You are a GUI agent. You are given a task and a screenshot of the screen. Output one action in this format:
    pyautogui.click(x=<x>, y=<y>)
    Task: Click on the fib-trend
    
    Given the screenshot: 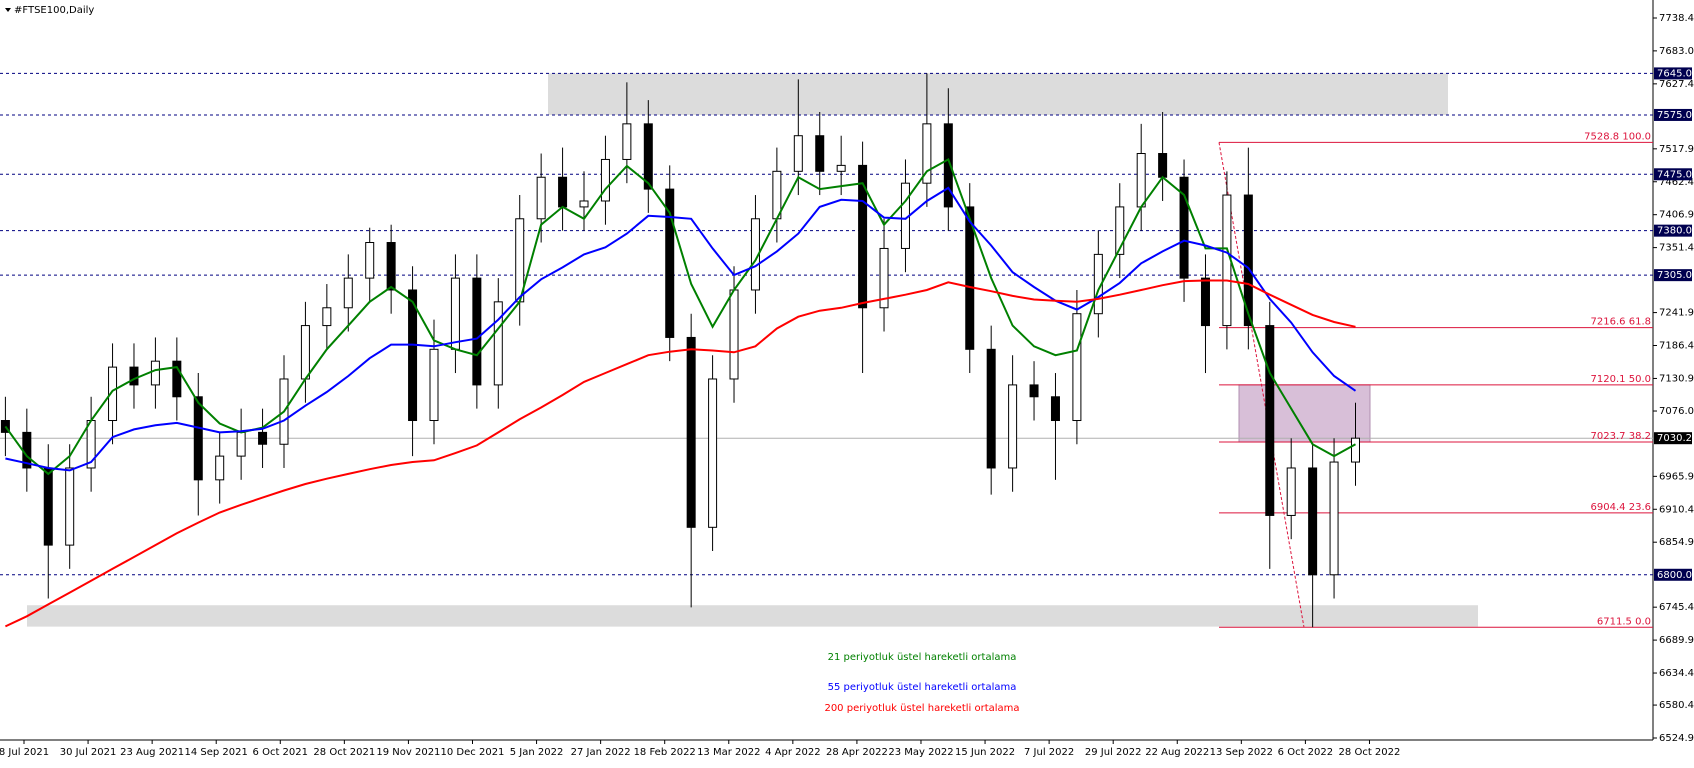 What is the action you would take?
    pyautogui.click(x=1261, y=385)
    